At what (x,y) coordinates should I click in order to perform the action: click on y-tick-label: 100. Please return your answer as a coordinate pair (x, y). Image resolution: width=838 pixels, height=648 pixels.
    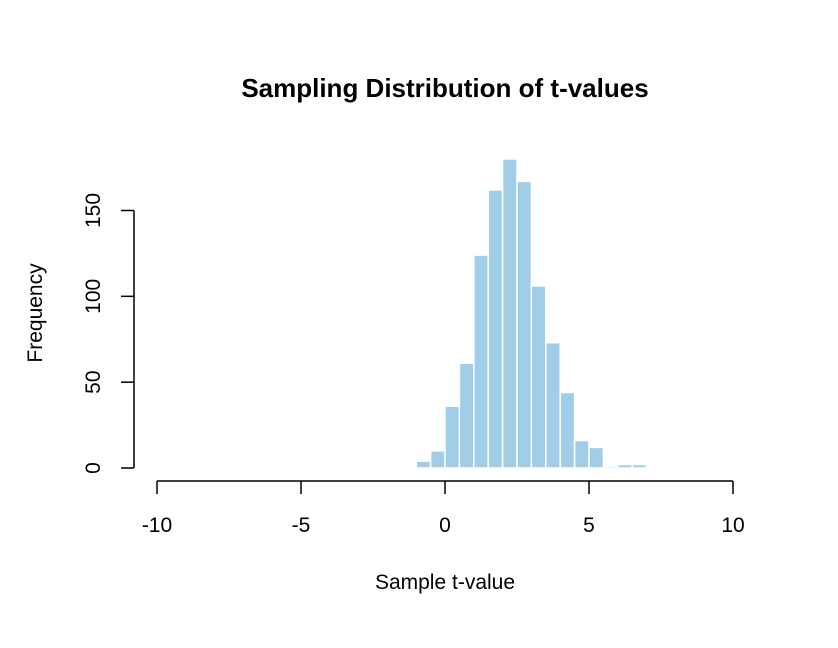
    Looking at the image, I should click on (93, 296).